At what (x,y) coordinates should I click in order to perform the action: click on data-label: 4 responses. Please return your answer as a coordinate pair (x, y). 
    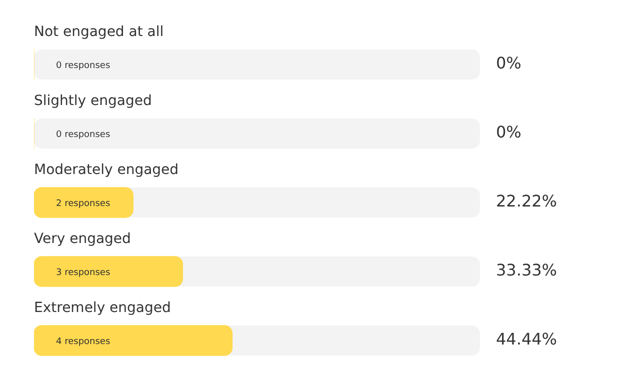
    Looking at the image, I should click on (83, 341).